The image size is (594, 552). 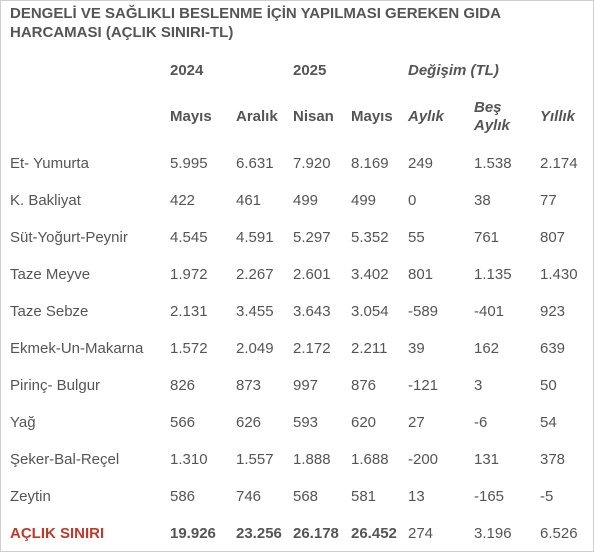 I want to click on row-label: Süt-Yoğurt-Peynir, so click(x=69, y=238).